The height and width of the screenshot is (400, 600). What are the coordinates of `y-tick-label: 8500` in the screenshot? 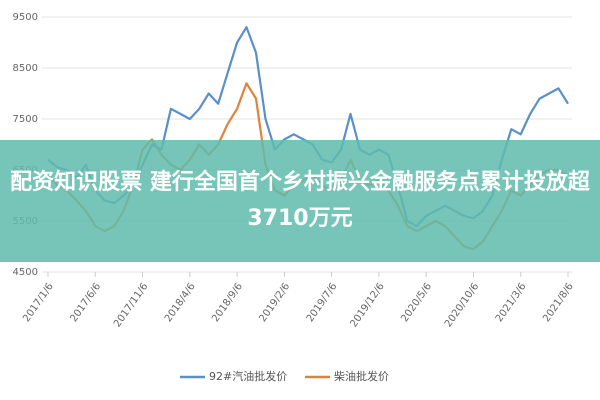 It's located at (25, 68).